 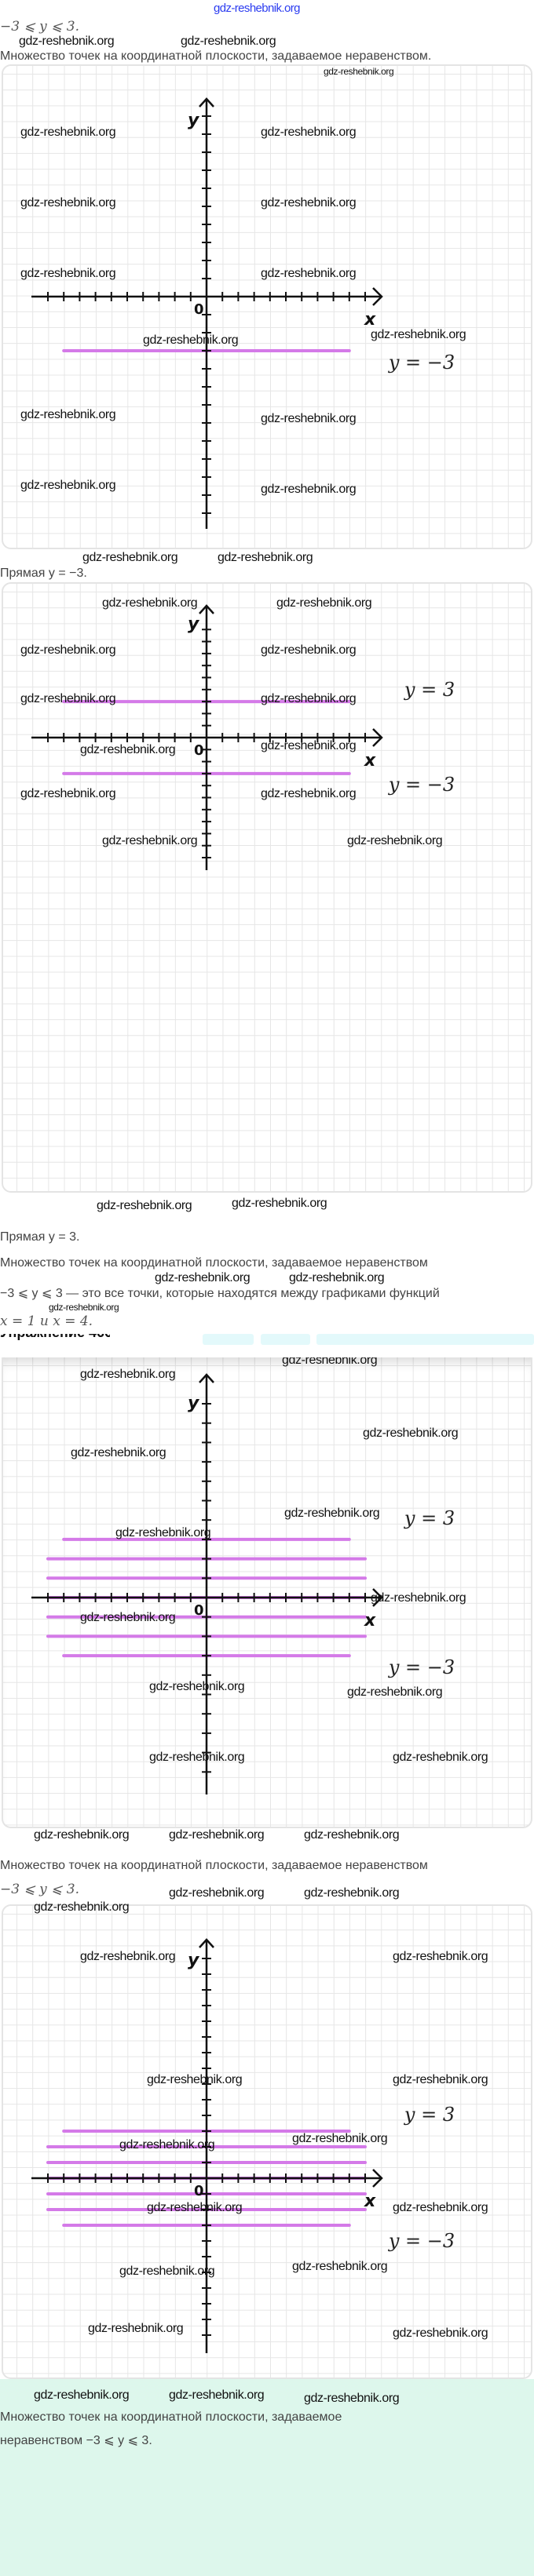 I want to click on watermark-top: gdz-reshebnik.org, so click(x=257, y=8).